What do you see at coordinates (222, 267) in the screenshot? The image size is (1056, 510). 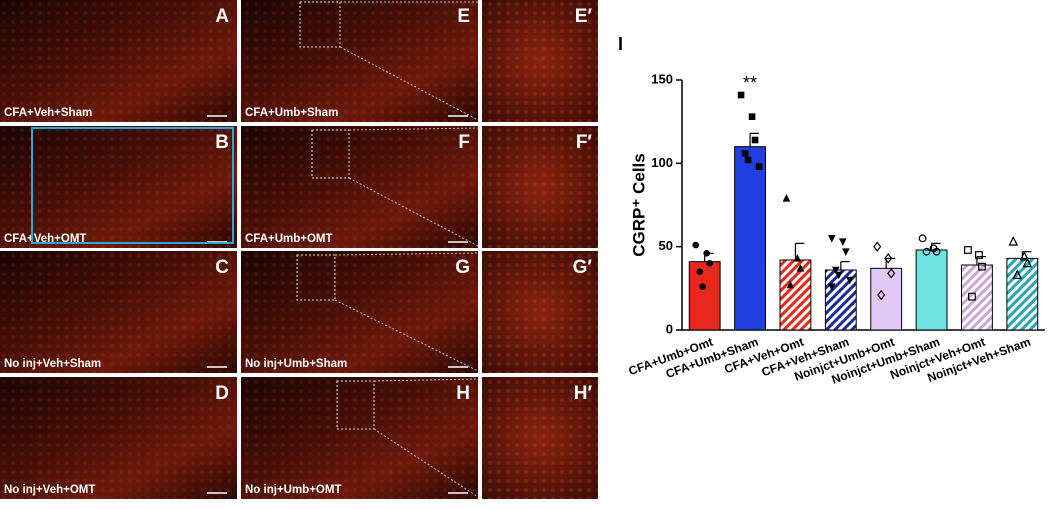 I see `panel-letter: C` at bounding box center [222, 267].